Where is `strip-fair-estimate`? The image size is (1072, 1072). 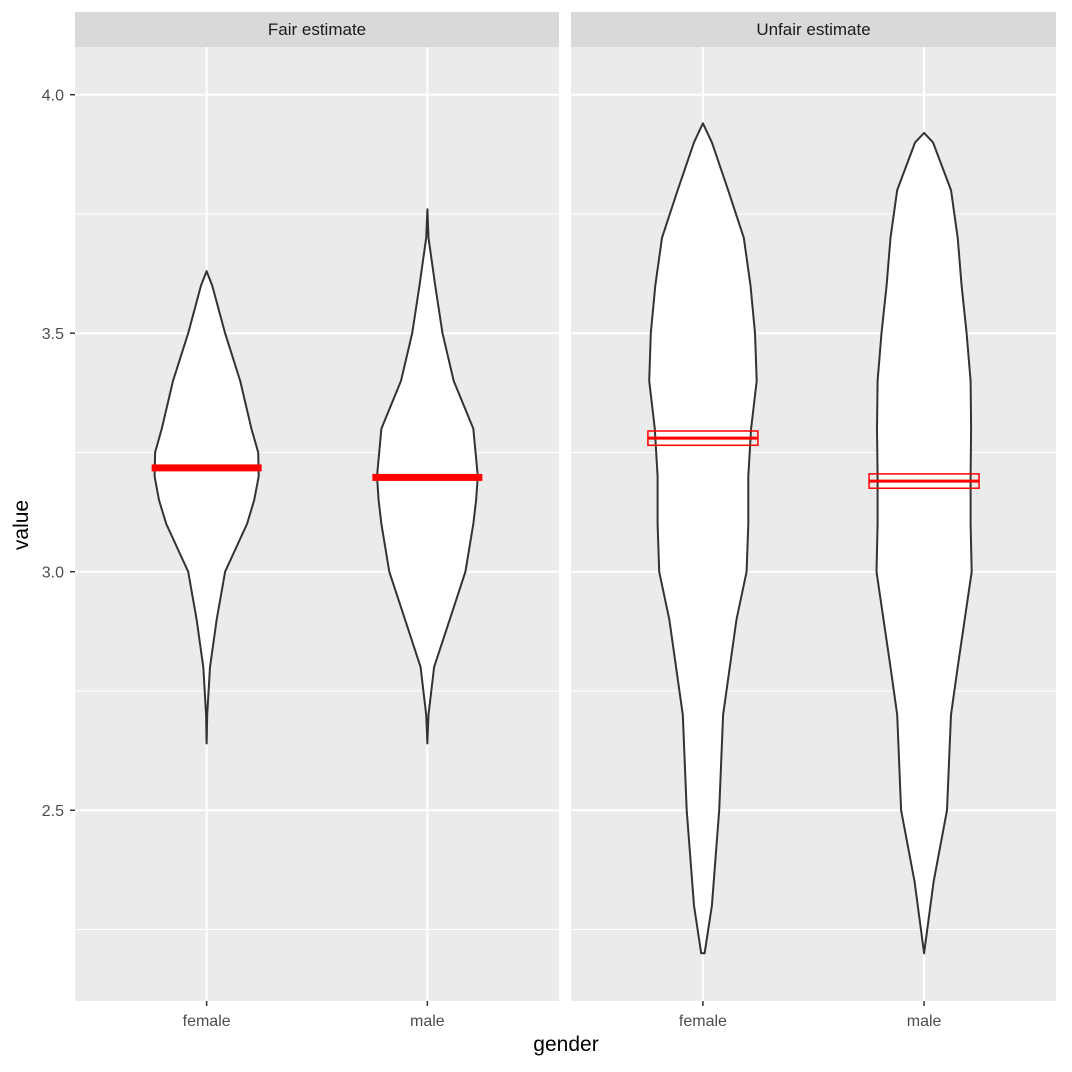 strip-fair-estimate is located at coordinates (317, 29).